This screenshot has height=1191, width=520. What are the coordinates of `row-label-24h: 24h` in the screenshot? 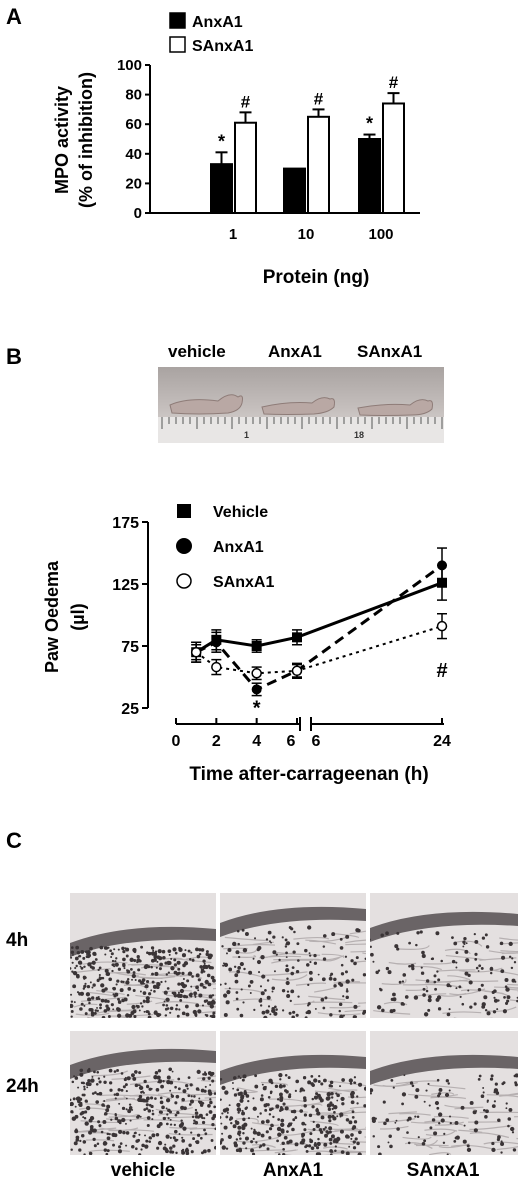 It's located at (22, 1086).